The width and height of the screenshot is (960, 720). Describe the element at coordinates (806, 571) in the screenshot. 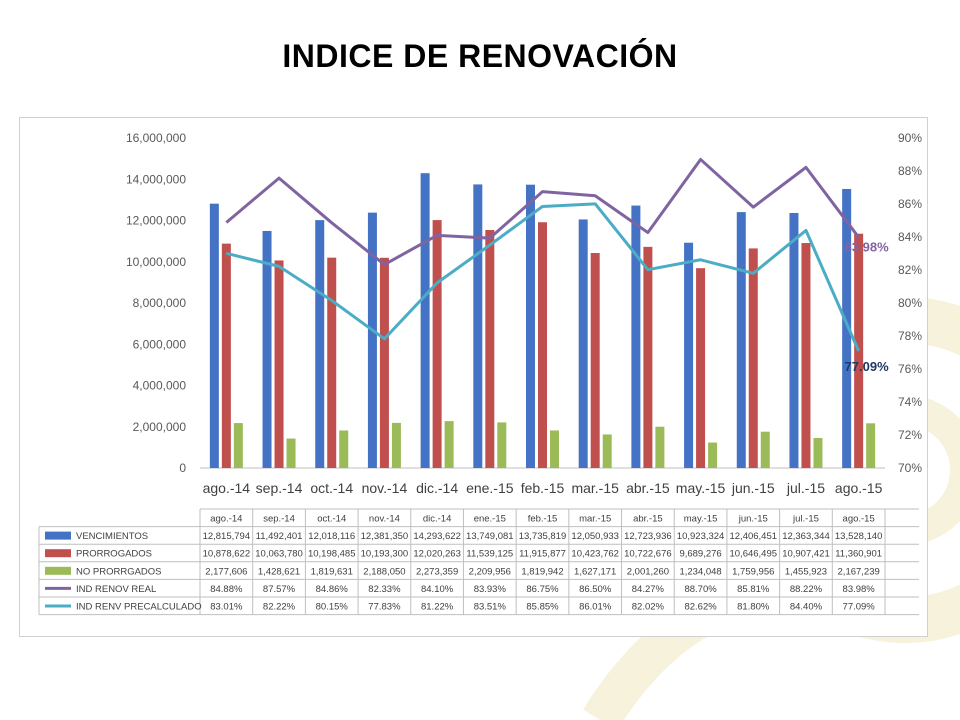

I see `table-data-cell: 1,455,923` at that location.